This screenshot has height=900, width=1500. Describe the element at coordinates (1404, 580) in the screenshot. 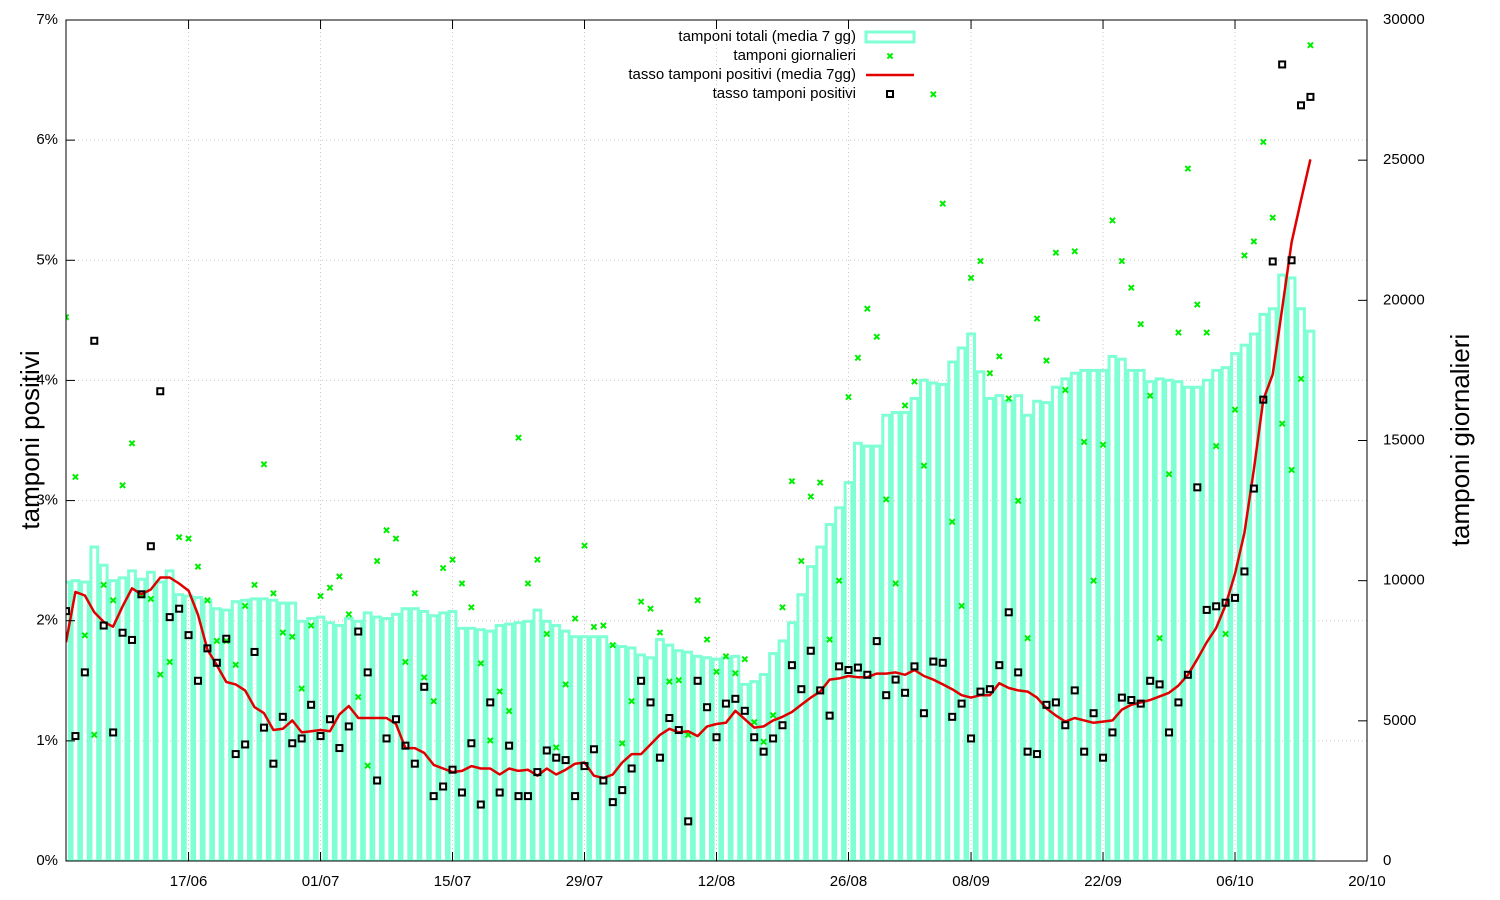

I see `y2-tick-label: 10000` at that location.